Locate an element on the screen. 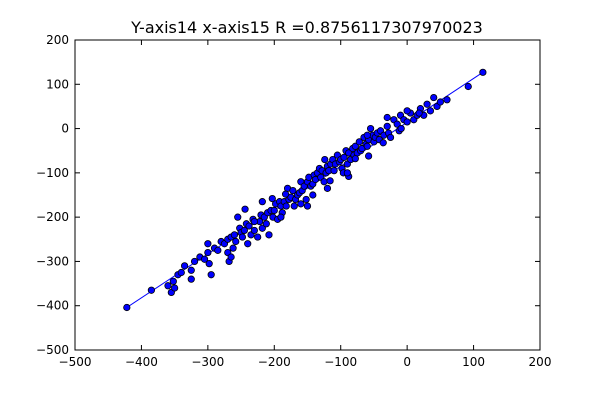 The height and width of the screenshot is (400, 600). y-tick-label: 0 is located at coordinates (65, 129).